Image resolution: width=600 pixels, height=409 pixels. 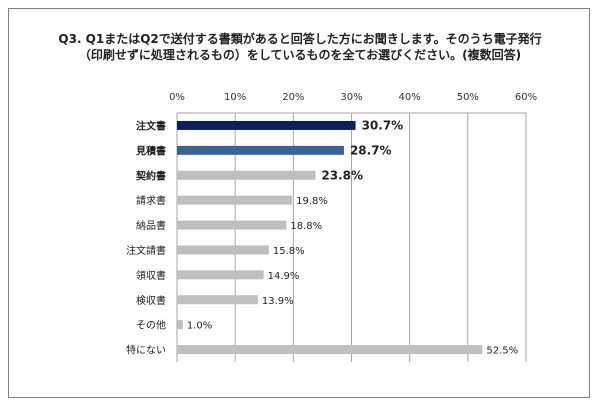 I want to click on category-label: 検収書, so click(x=151, y=300).